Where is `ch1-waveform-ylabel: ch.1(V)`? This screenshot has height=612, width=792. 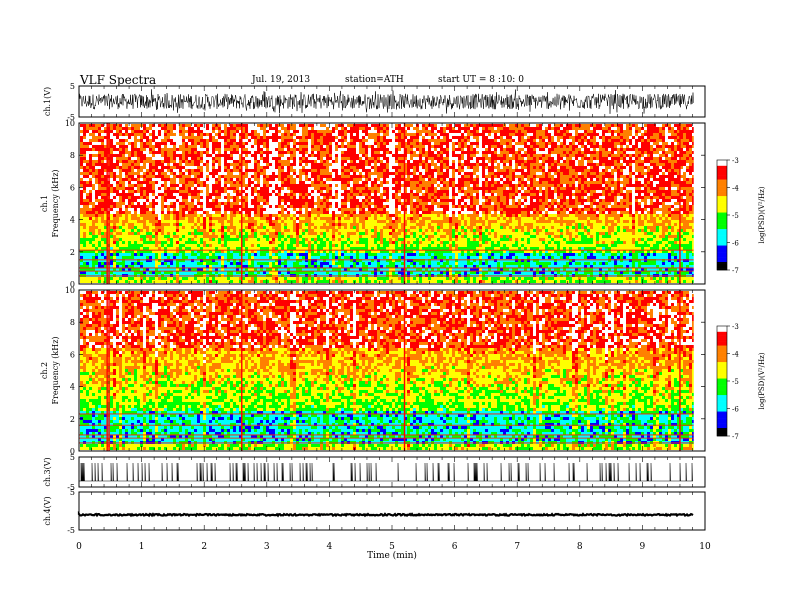
ch1-waveform-ylabel: ch.1(V) is located at coordinates (47, 101).